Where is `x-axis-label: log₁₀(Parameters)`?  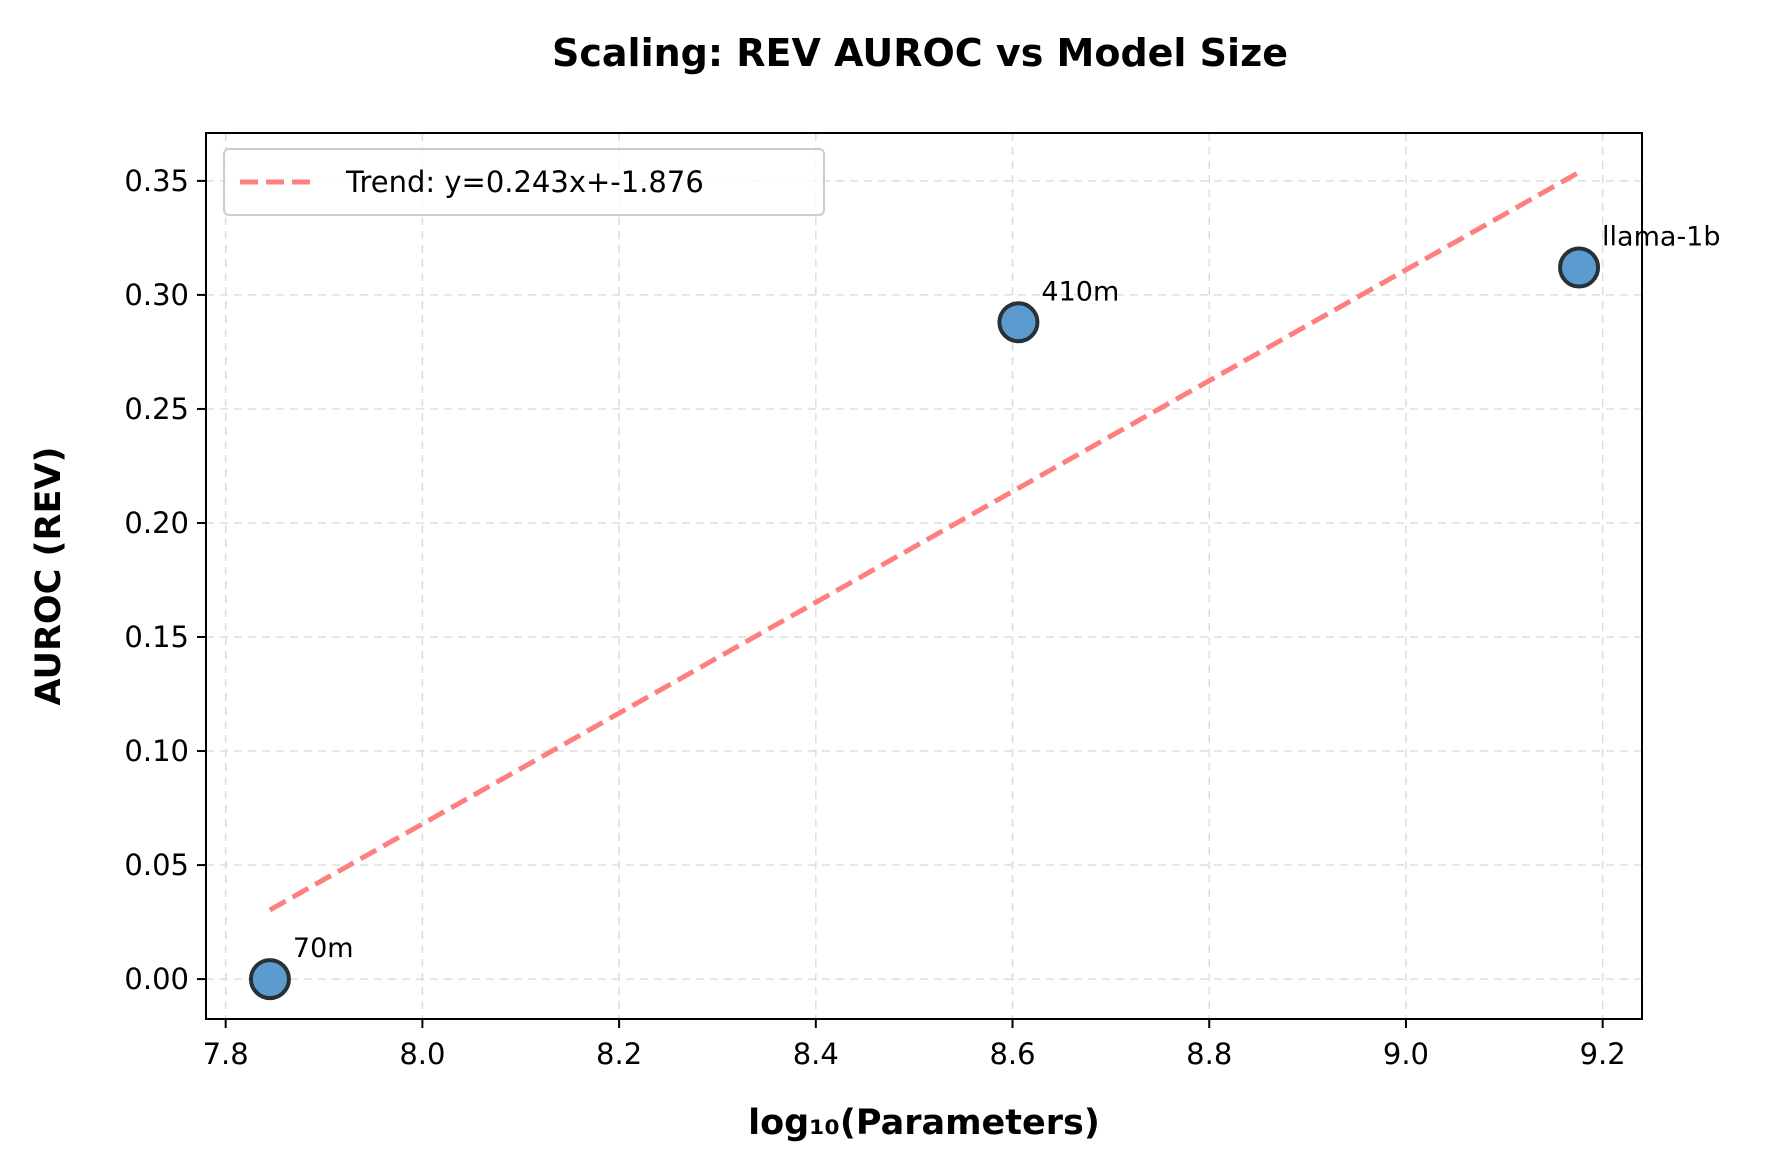
x-axis-label: log₁₀(Parameters) is located at coordinates (924, 1123).